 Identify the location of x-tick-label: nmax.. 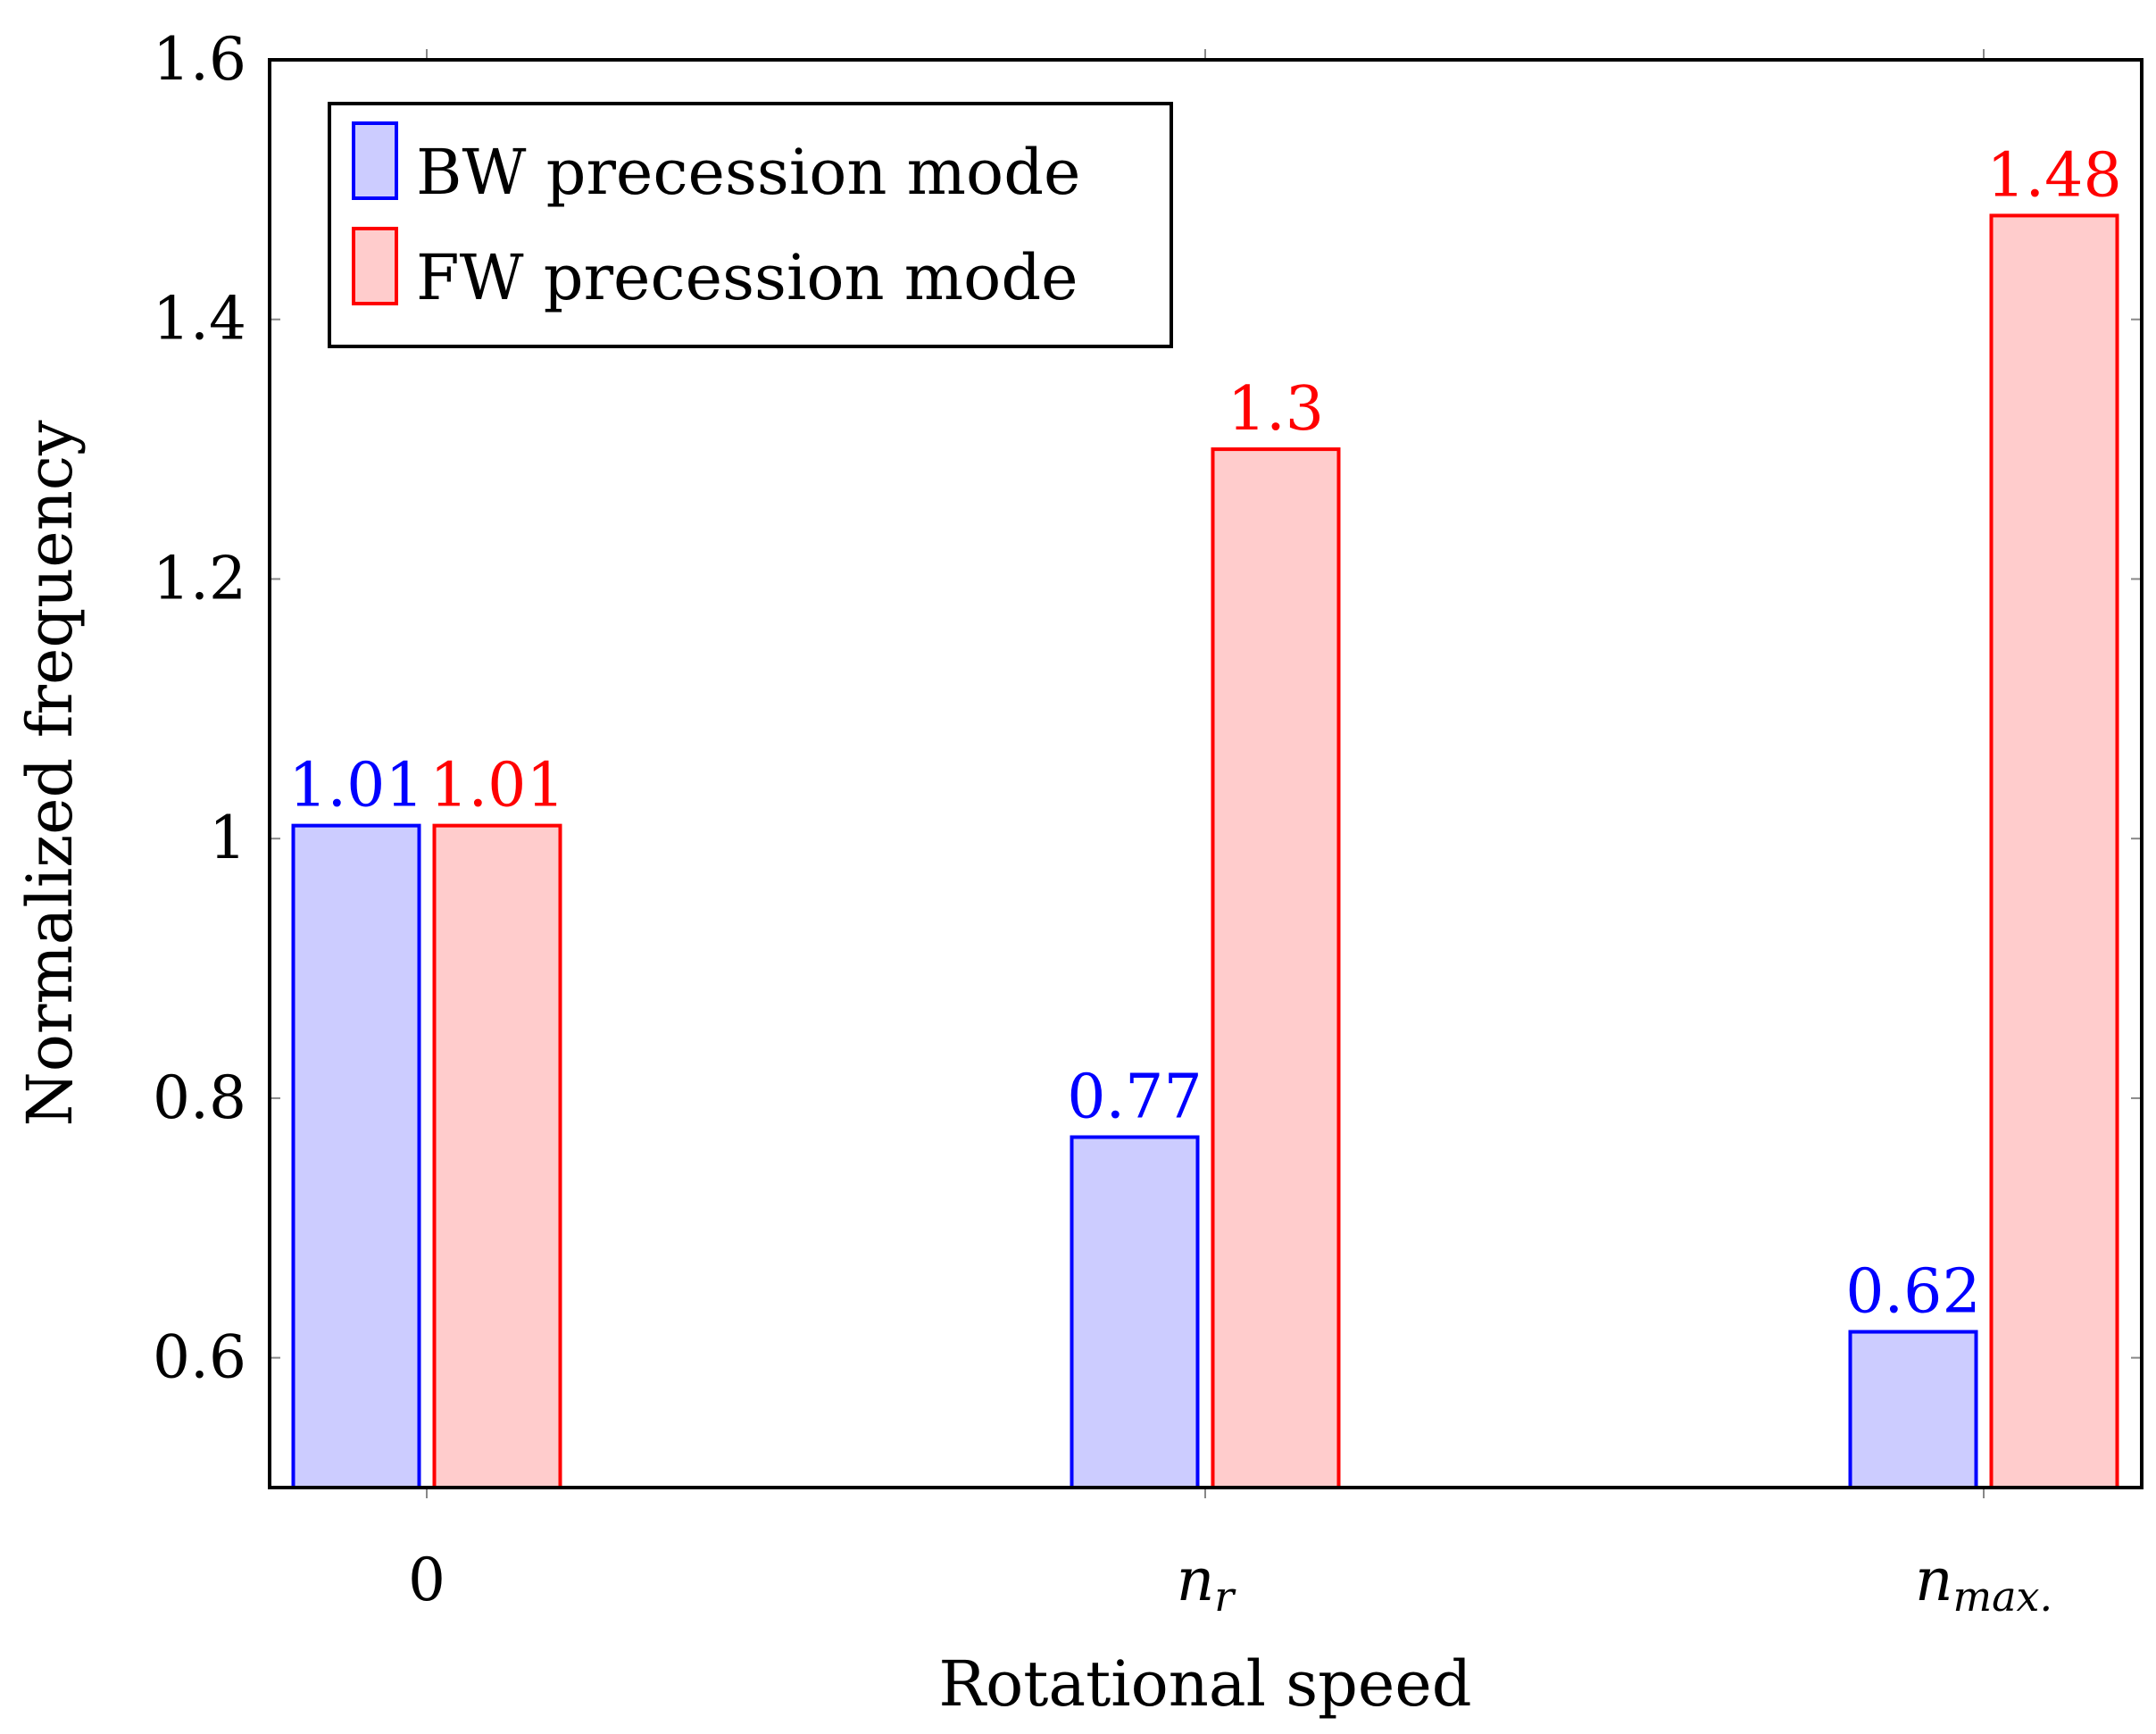
(1983, 1583).